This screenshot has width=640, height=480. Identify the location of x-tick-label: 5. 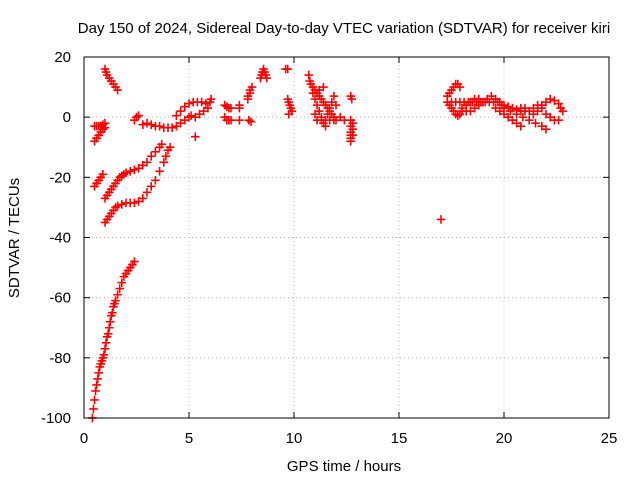
(189, 438).